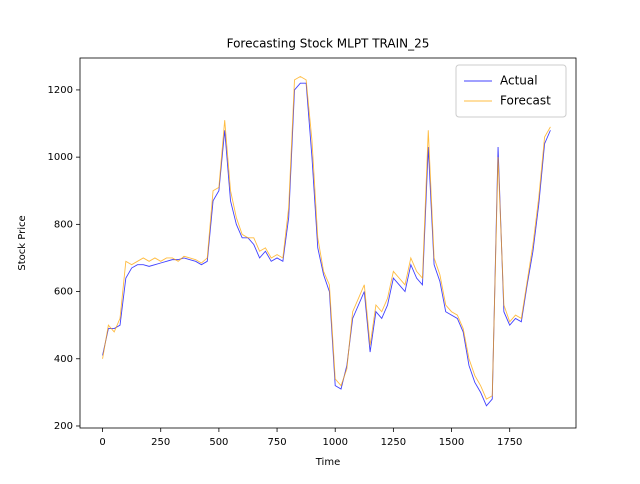  What do you see at coordinates (63, 292) in the screenshot?
I see `y-tick-label: 600` at bounding box center [63, 292].